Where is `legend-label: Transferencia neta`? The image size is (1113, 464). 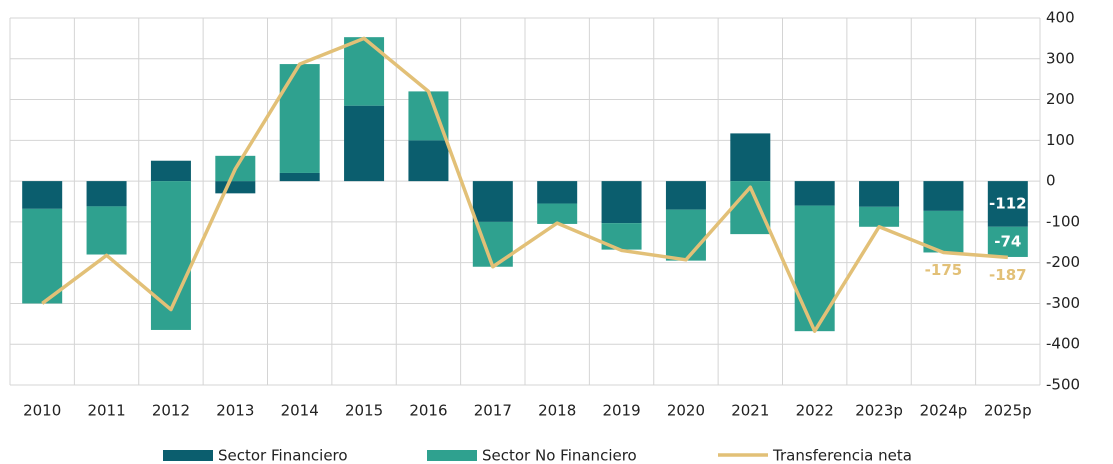 legend-label: Transferencia neta is located at coordinates (842, 455).